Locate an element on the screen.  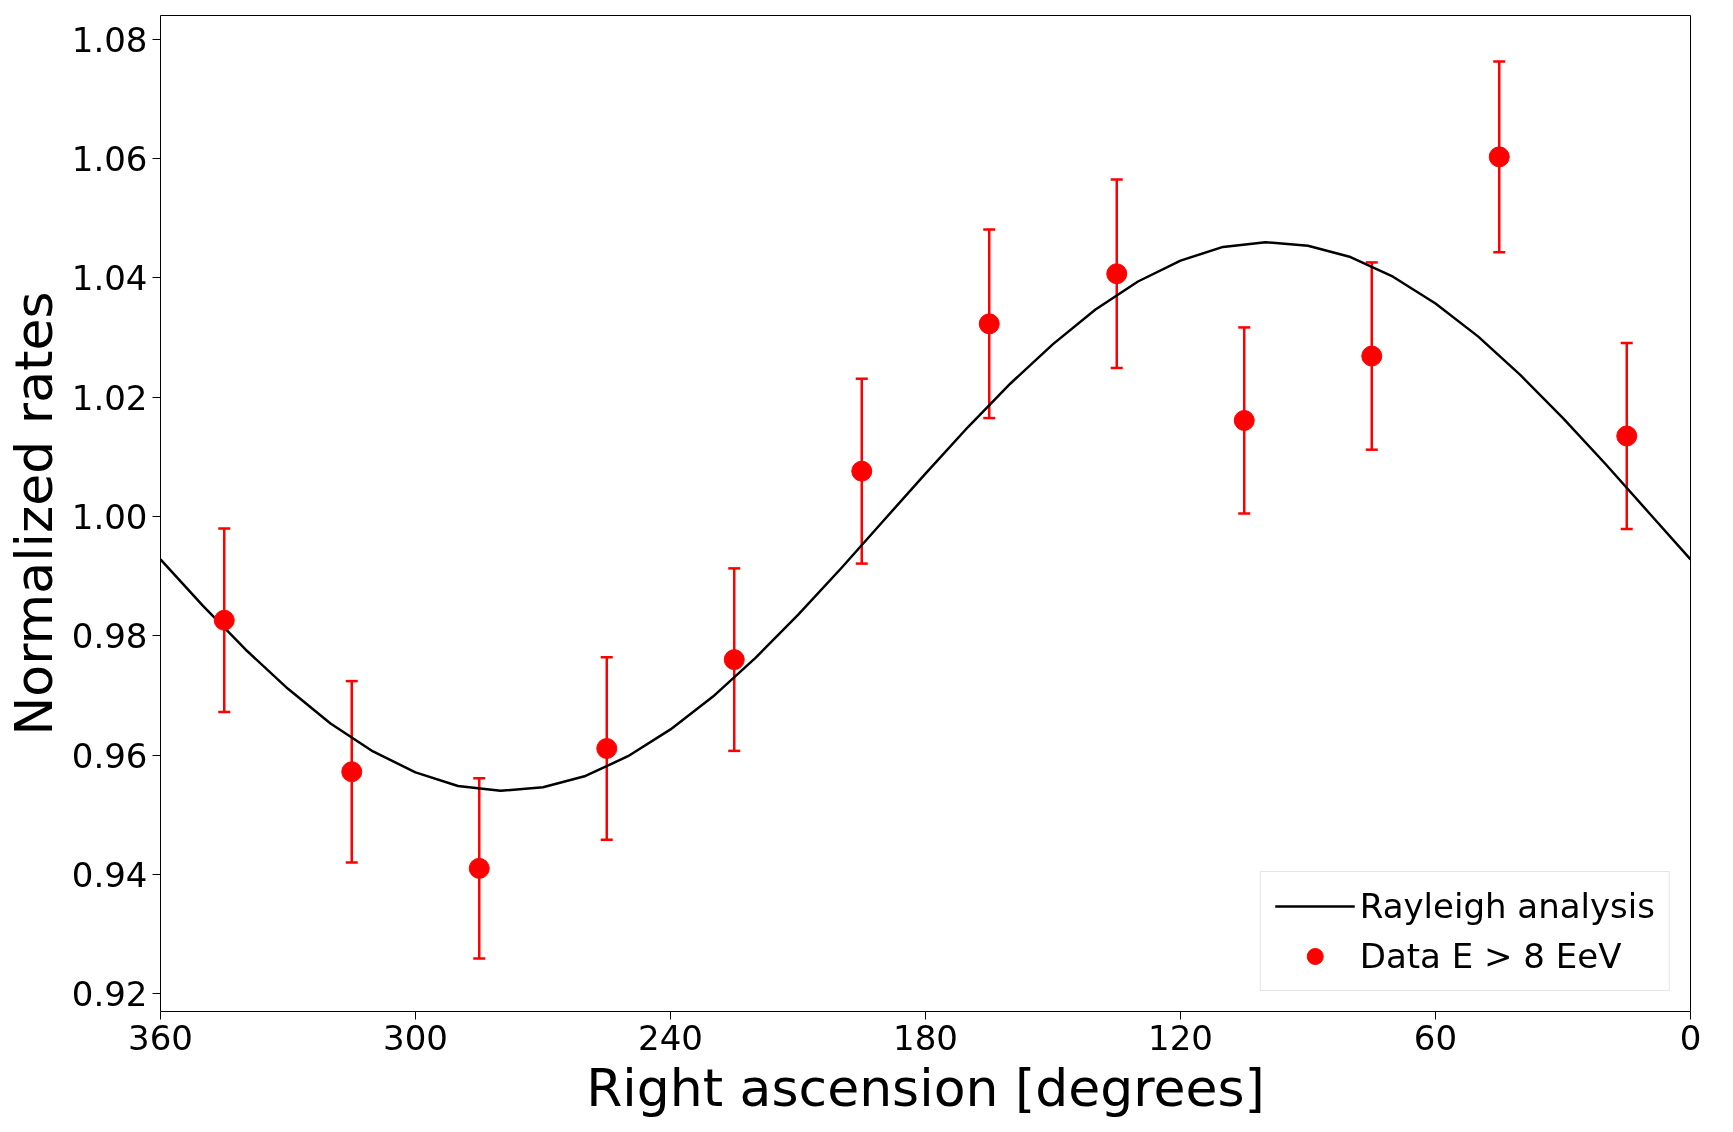
x-tick-label: 240 is located at coordinates (670, 1037).